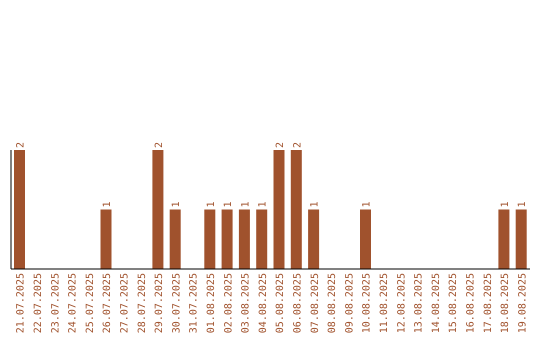 Image resolution: width=540 pixels, height=340 pixels. Describe the element at coordinates (419, 303) in the screenshot. I see `x-tick-label: 13.08.2025` at that location.